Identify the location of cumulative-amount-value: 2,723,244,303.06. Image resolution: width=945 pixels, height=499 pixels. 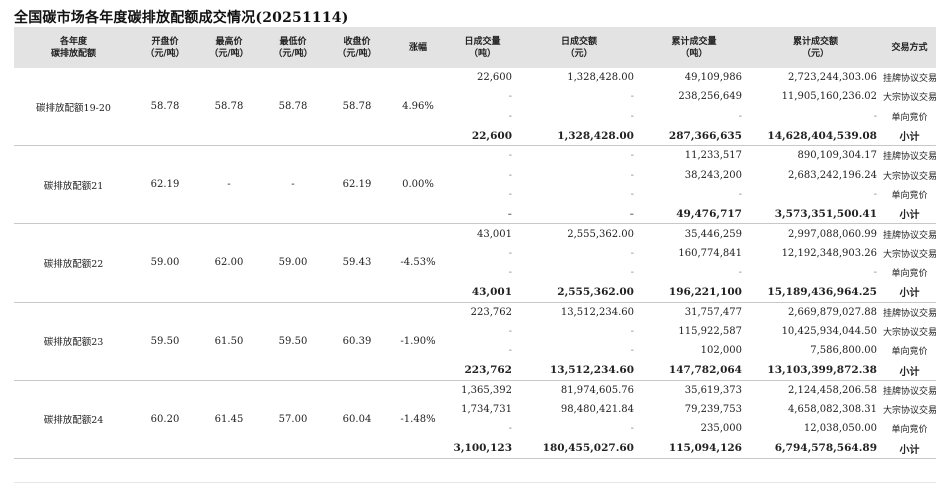
(832, 78).